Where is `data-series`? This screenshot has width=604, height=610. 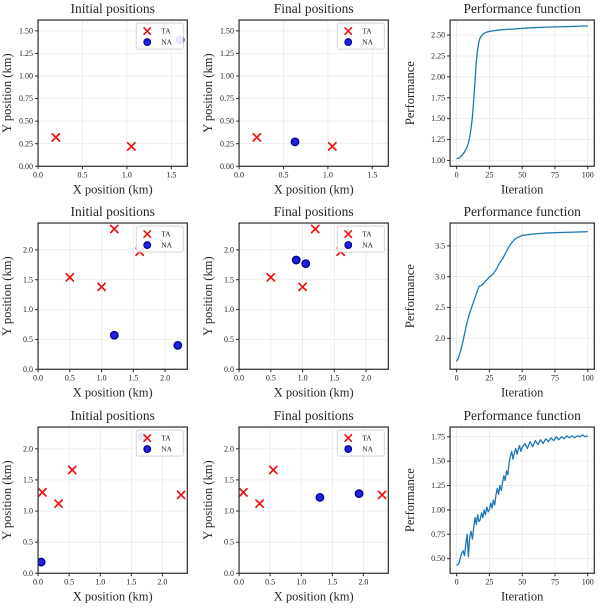 data-series is located at coordinates (521, 499).